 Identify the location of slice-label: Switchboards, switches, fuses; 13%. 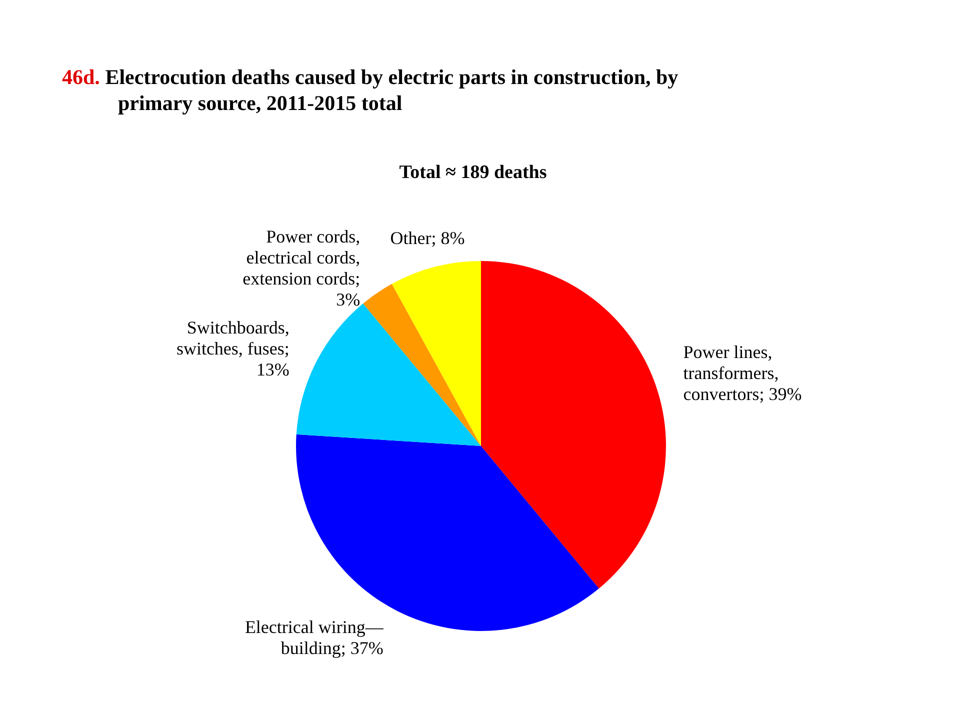
(233, 348).